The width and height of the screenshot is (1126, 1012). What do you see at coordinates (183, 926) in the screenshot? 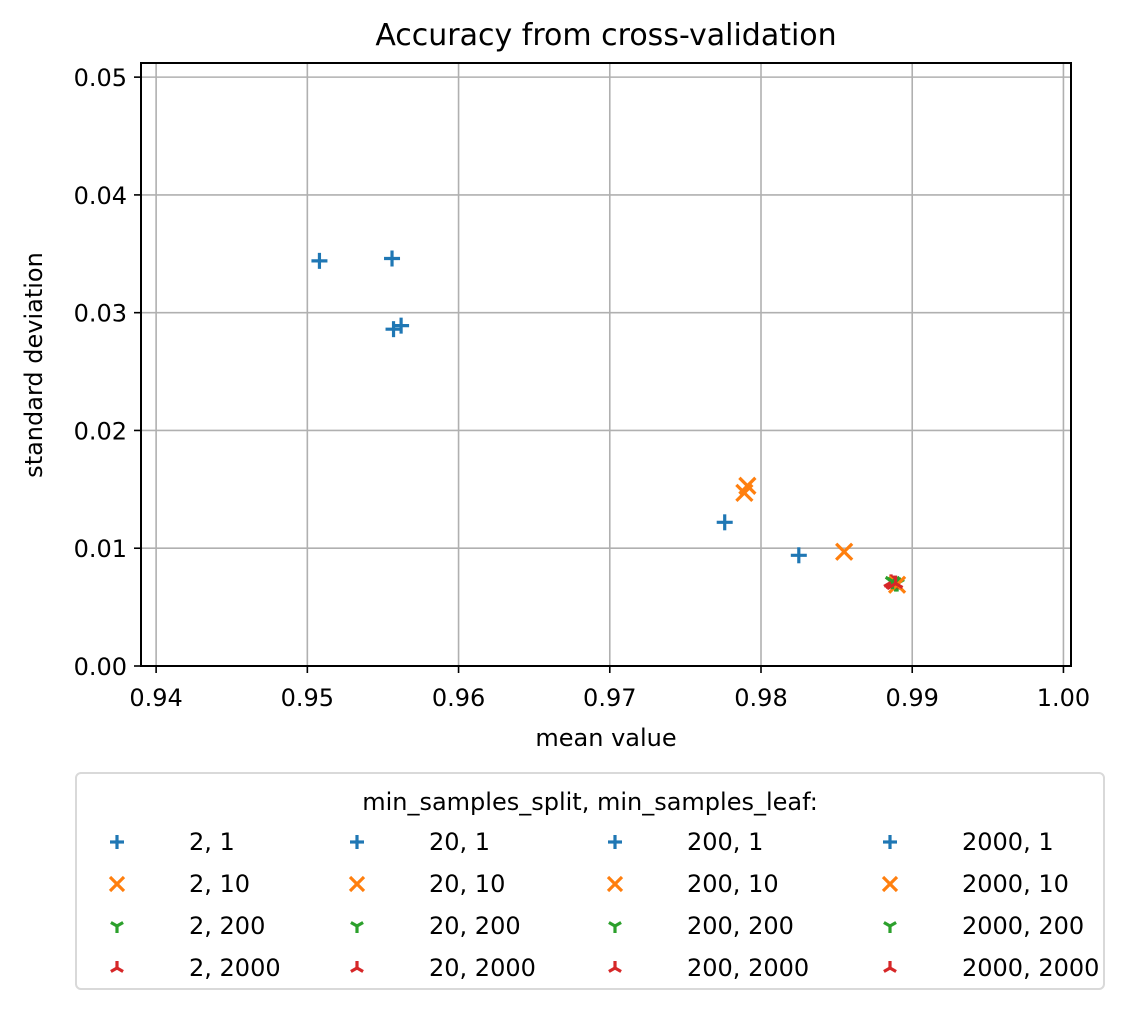
I see `legend-item: 2, 200` at bounding box center [183, 926].